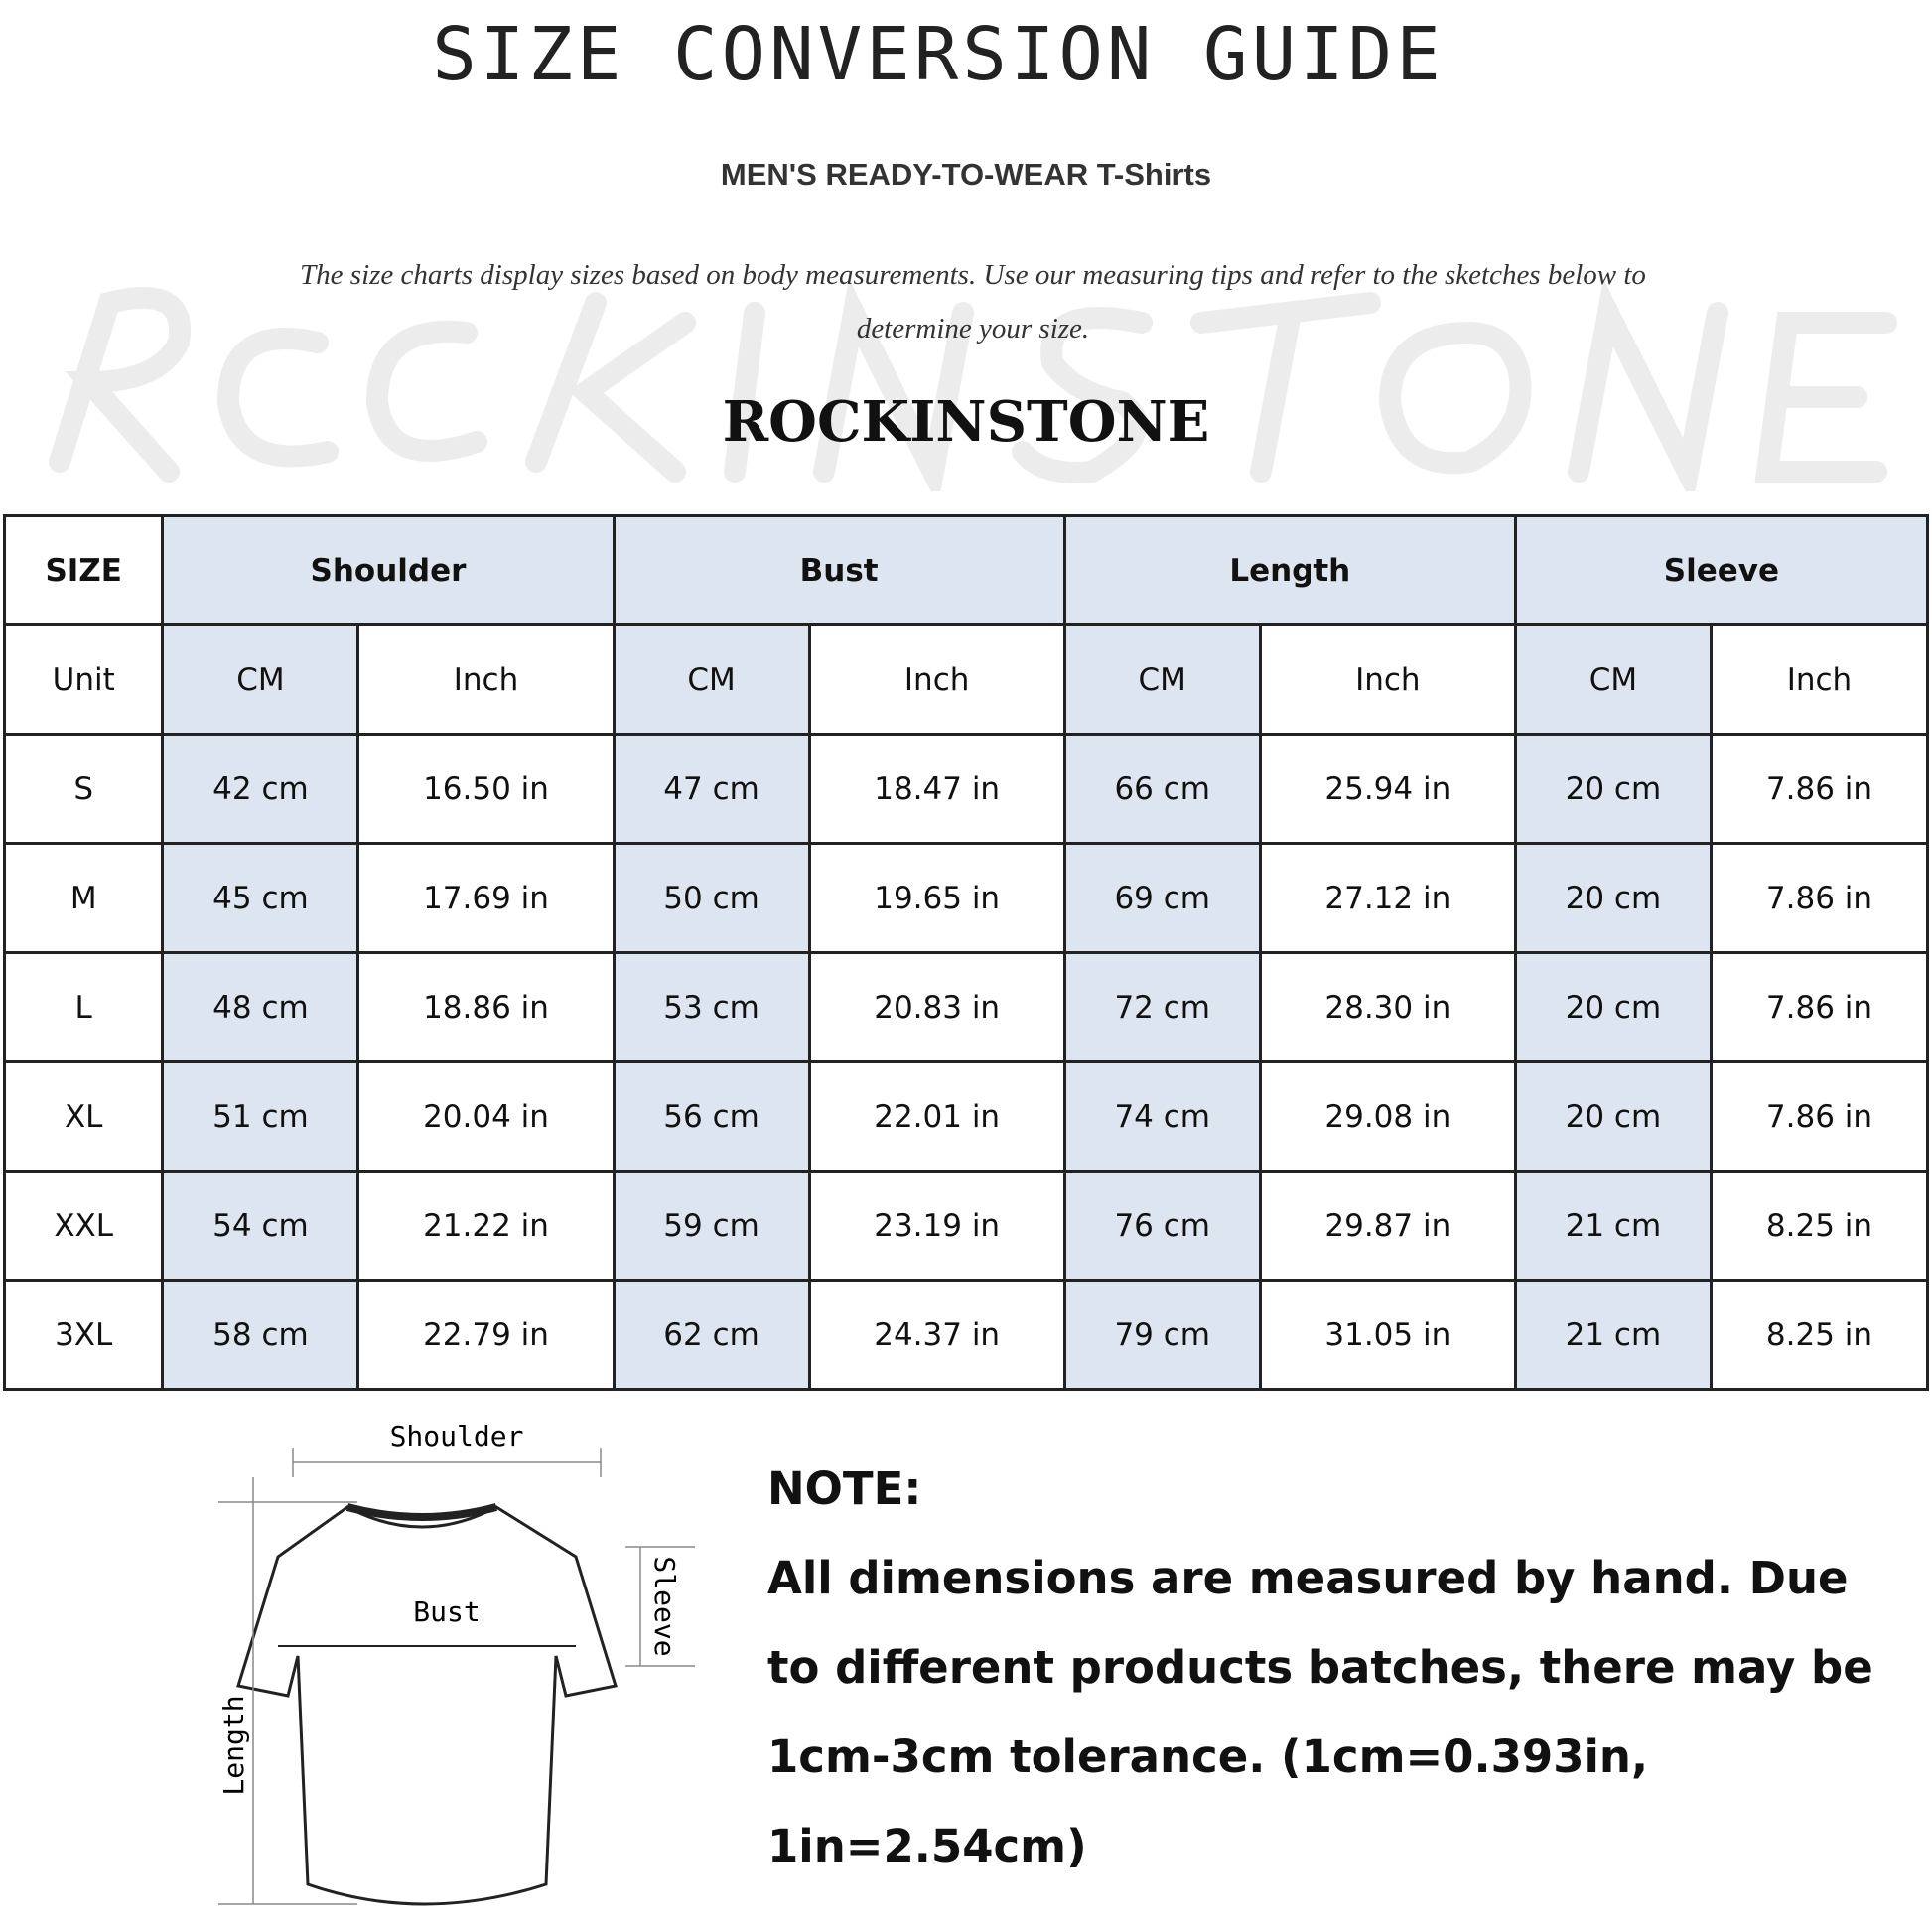  Describe the element at coordinates (845, 1488) in the screenshot. I see `note-heading: NOTE:` at that location.